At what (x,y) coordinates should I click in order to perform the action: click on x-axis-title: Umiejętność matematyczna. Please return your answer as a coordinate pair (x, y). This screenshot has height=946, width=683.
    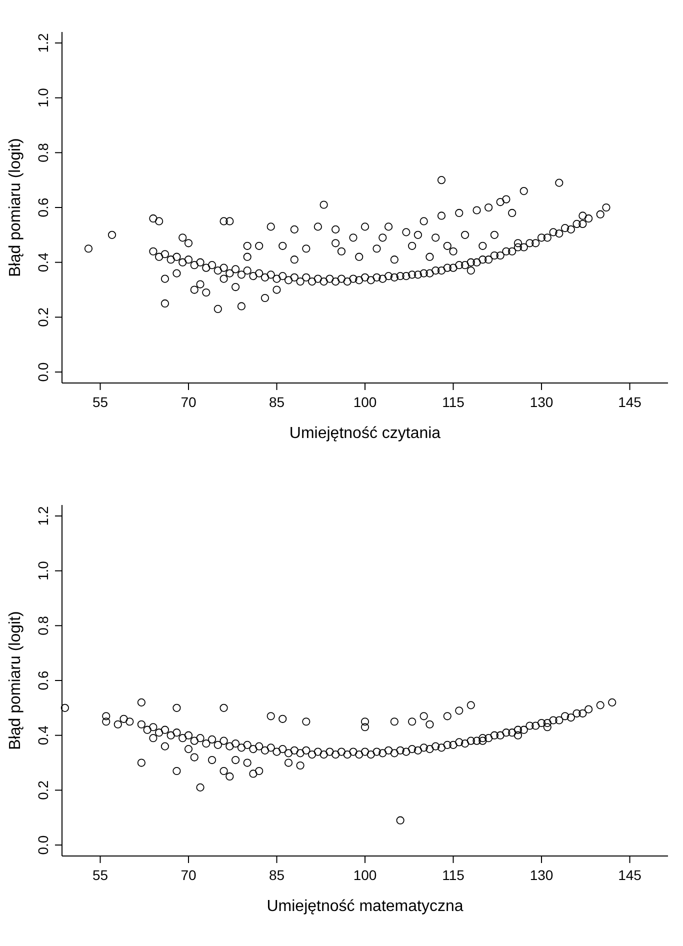
    Looking at the image, I should click on (365, 906).